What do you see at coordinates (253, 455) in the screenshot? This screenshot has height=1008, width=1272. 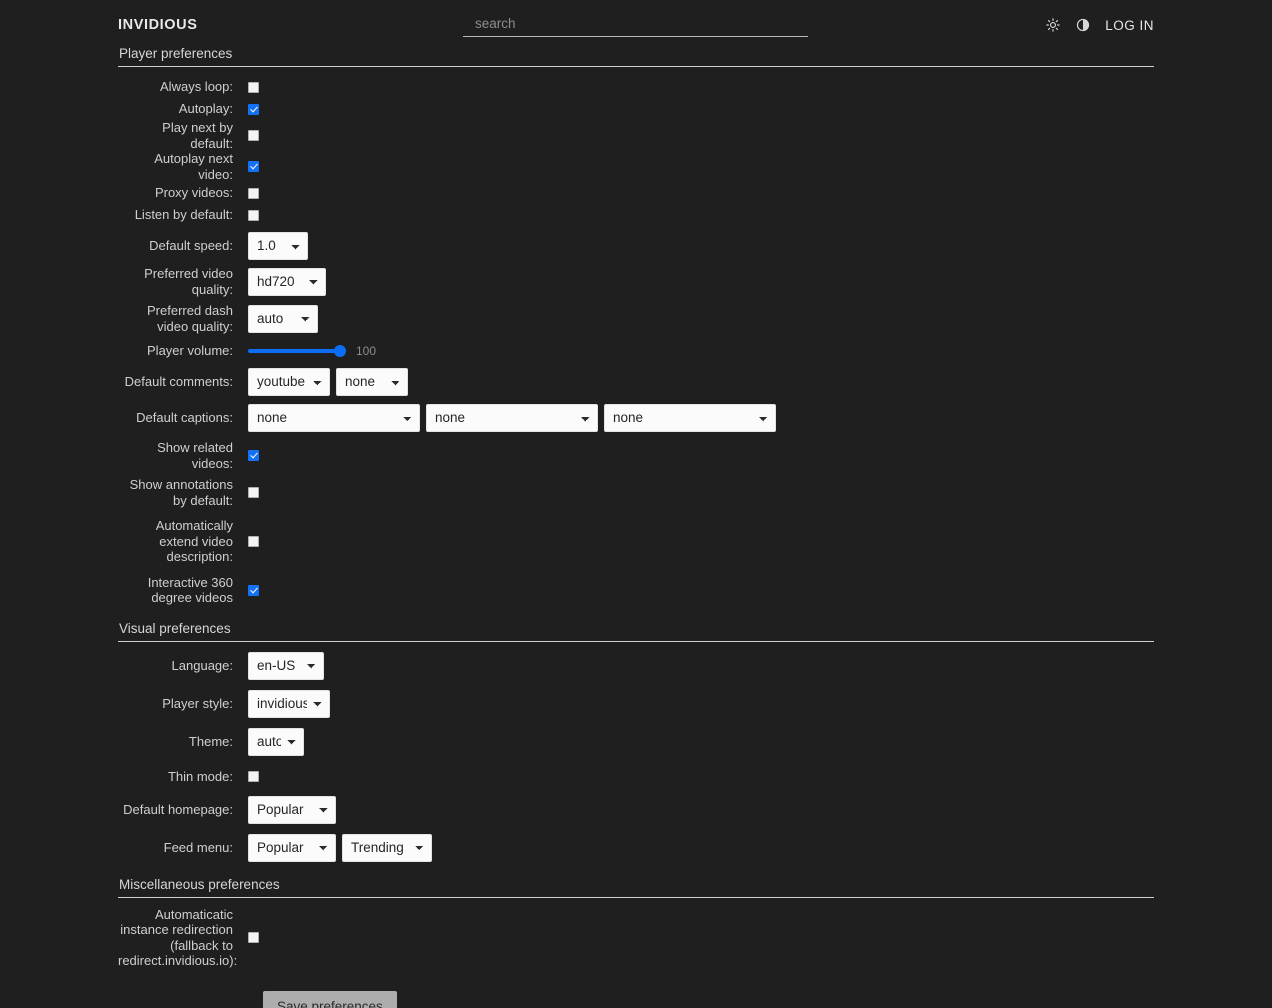 I see `checkbox-show-related` at bounding box center [253, 455].